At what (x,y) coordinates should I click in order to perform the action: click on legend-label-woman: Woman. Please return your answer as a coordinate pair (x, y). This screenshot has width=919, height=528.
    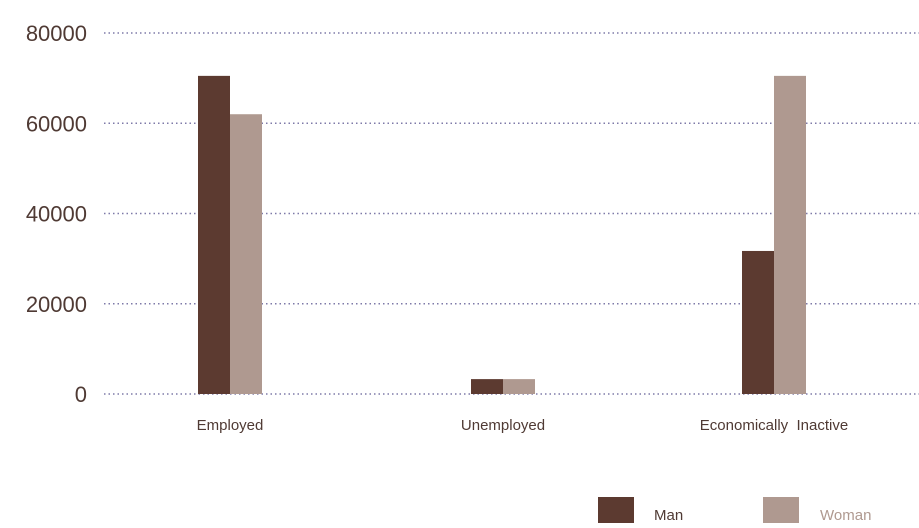
    Looking at the image, I should click on (845, 515).